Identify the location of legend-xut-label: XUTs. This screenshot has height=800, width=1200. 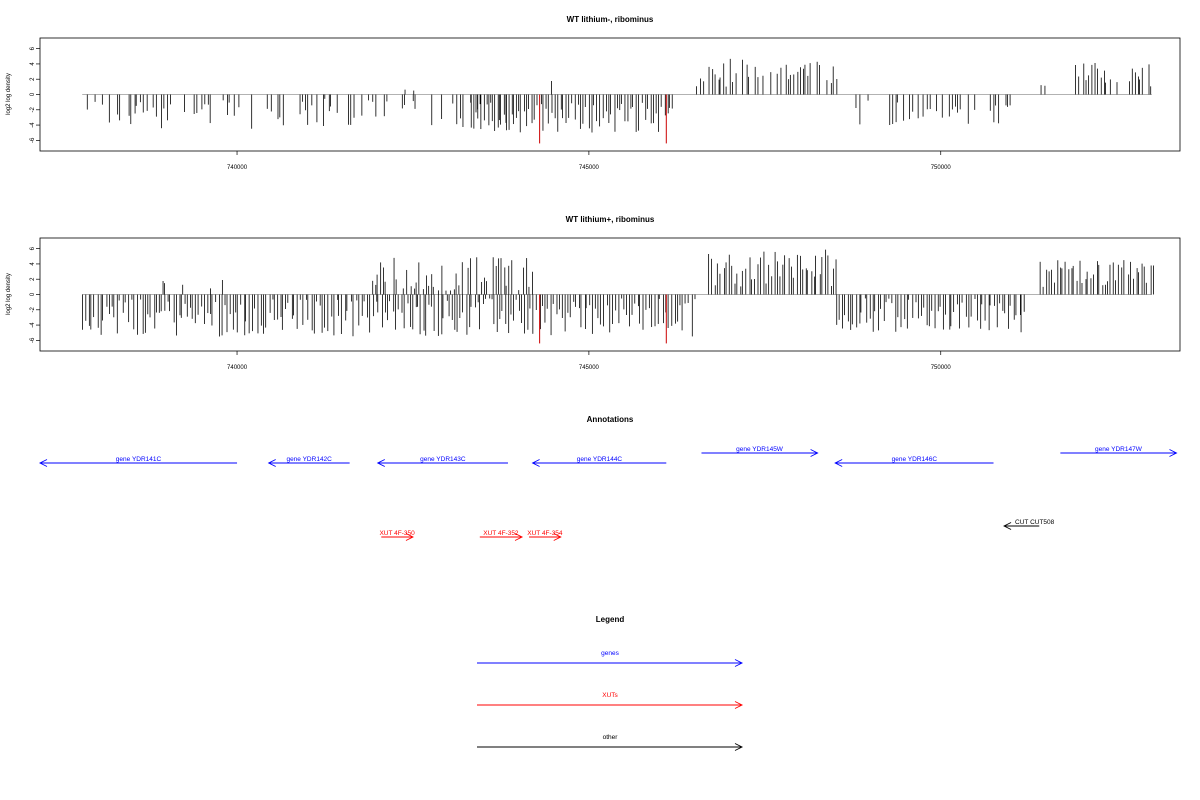
(610, 695).